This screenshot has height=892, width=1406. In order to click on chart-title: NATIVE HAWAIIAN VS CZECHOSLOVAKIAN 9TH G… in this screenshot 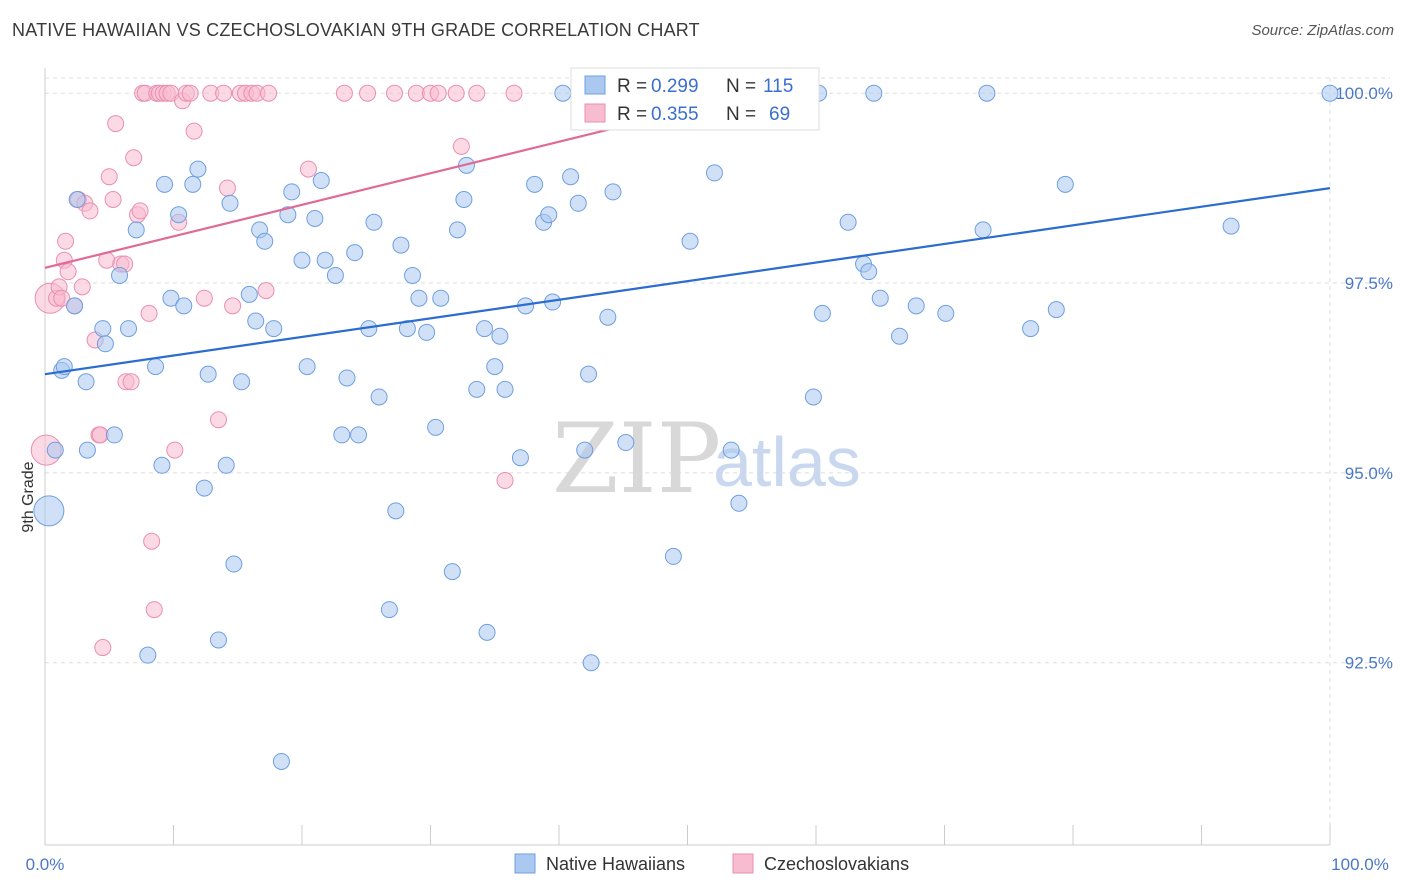, I will do `click(356, 30)`.